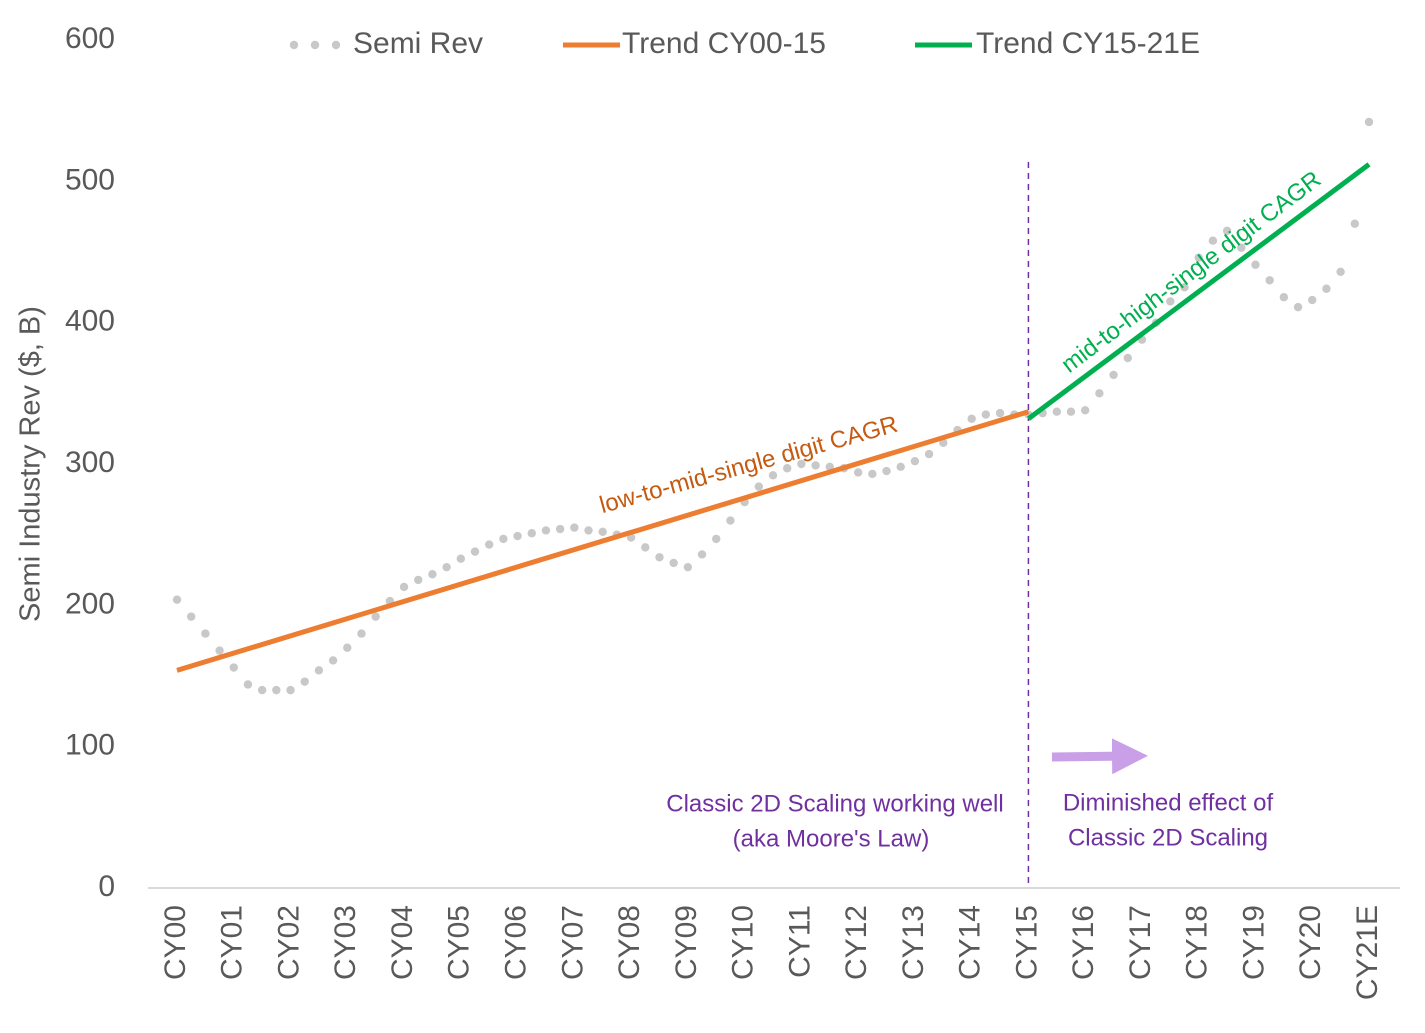  What do you see at coordinates (572, 942) in the screenshot?
I see `x-tick-label: CY07` at bounding box center [572, 942].